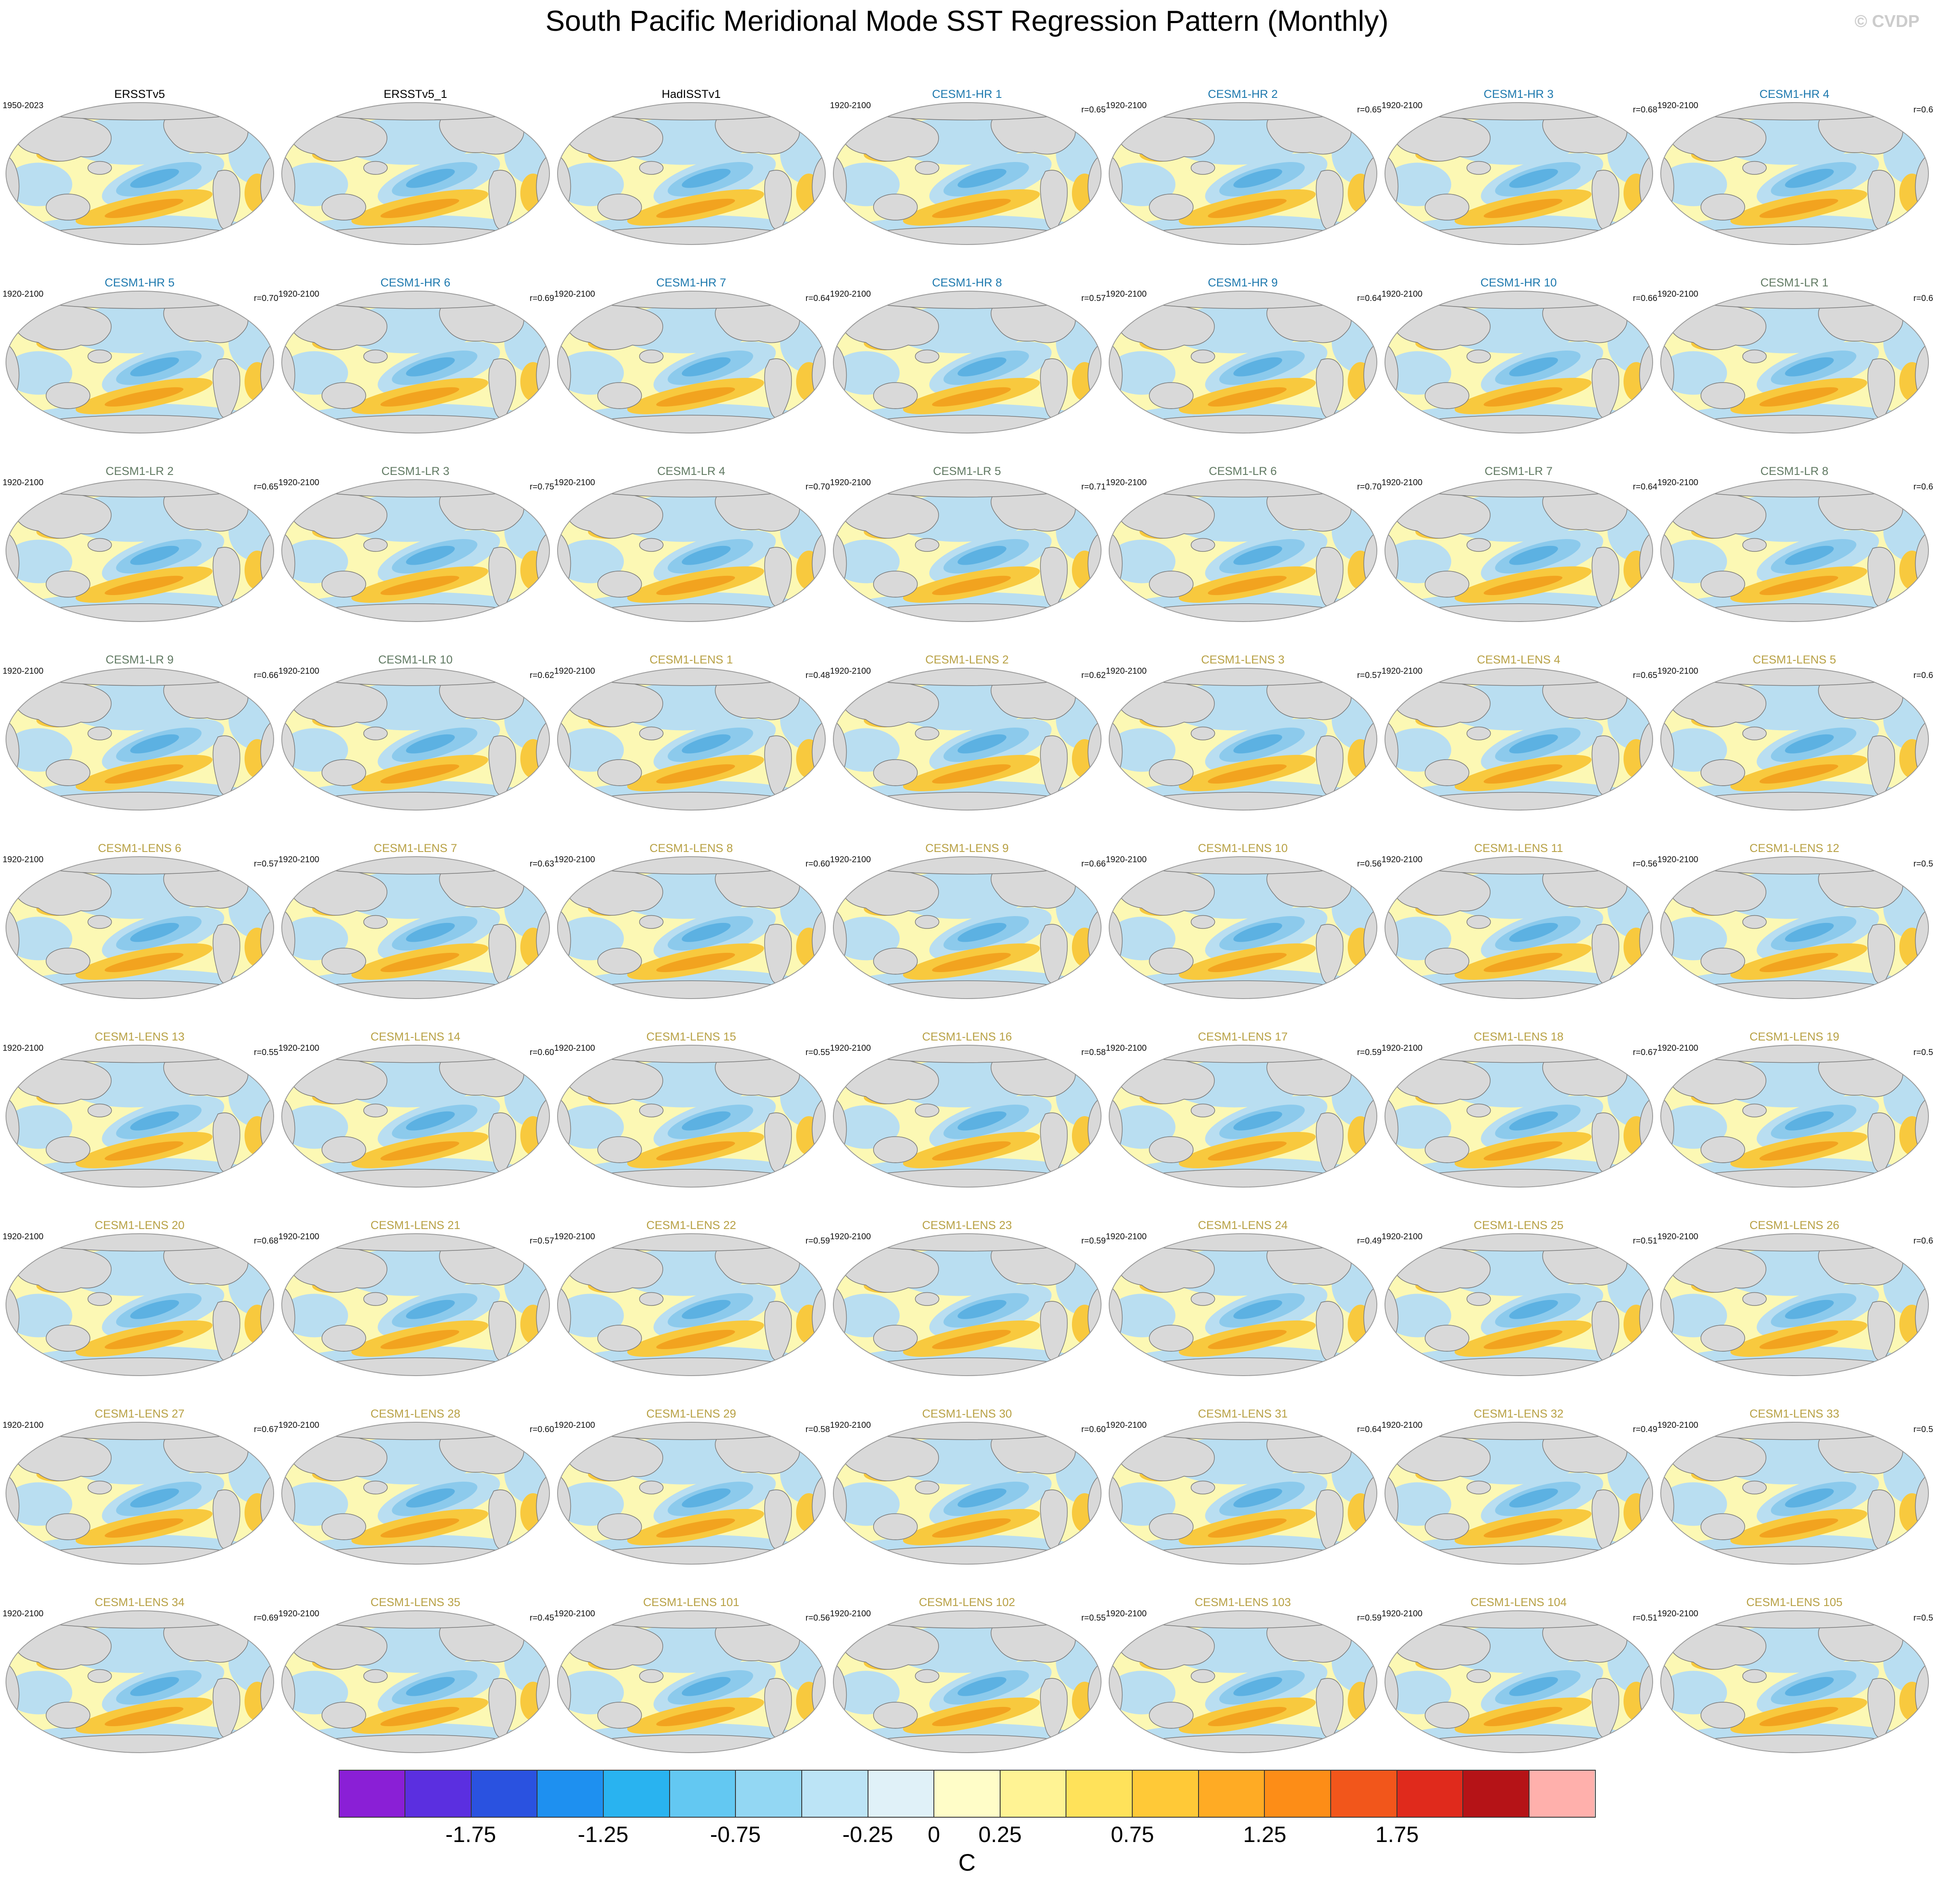 The width and height of the screenshot is (1934, 1904). What do you see at coordinates (1794, 848) in the screenshot?
I see `panel-title: CESM1-LENS 12` at bounding box center [1794, 848].